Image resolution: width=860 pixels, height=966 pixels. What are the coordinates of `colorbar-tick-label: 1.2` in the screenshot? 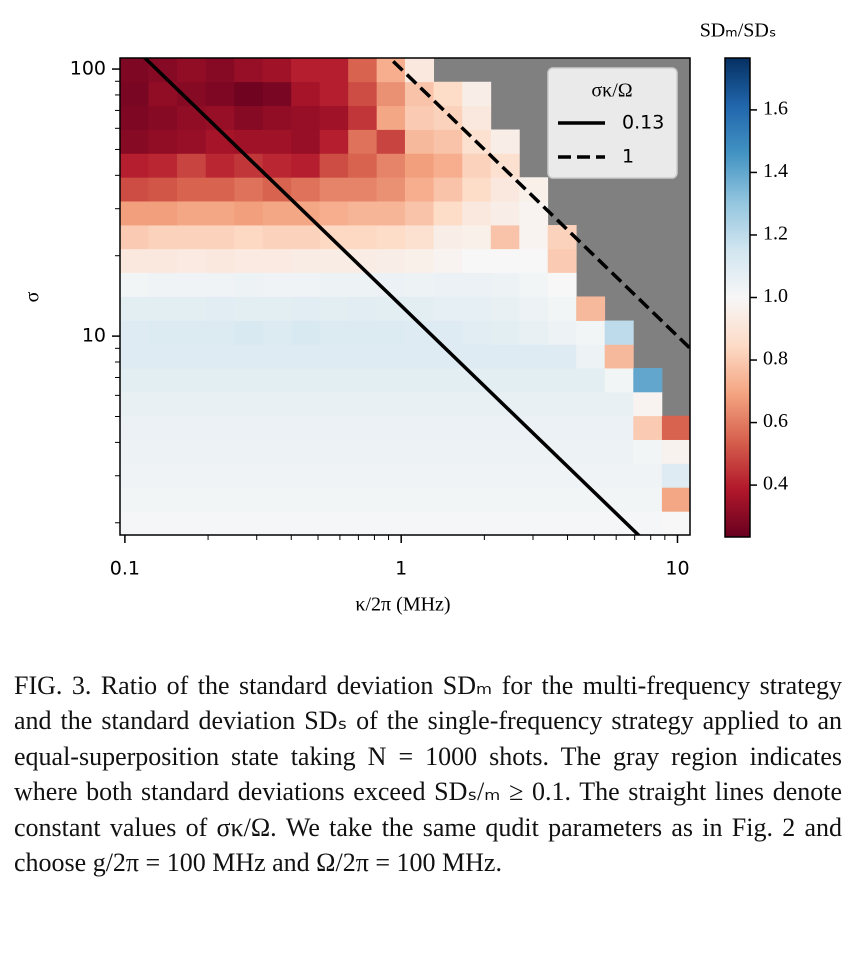 It's located at (775, 234).